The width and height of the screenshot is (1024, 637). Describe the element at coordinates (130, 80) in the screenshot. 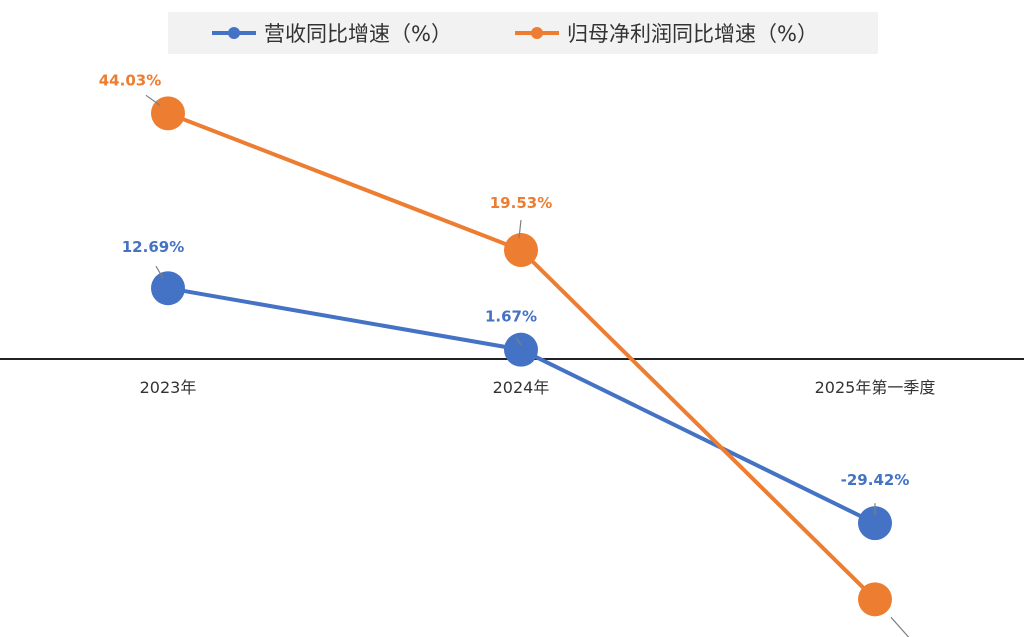

I see `data-label: 44.03%` at that location.